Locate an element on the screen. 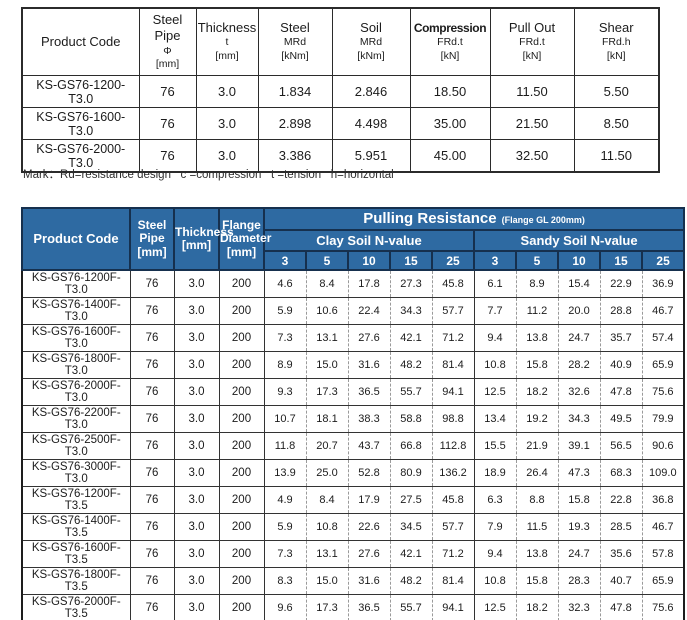  product-code-cell: KS-GS76-3000F-T3.0 is located at coordinates (76, 473).